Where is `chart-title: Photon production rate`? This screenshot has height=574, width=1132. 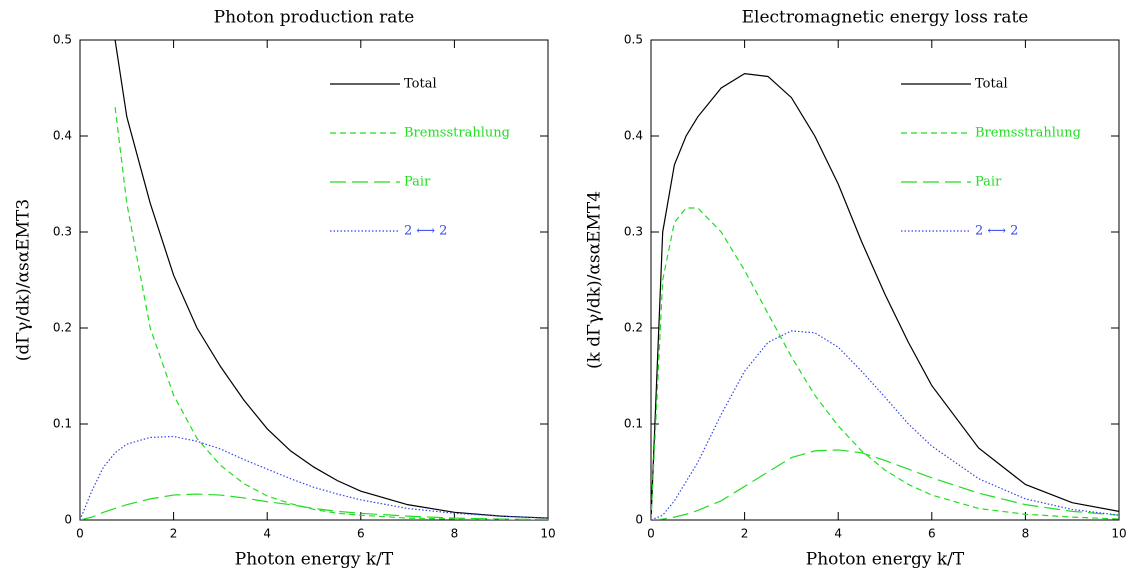
chart-title: Photon production rate is located at coordinates (314, 18).